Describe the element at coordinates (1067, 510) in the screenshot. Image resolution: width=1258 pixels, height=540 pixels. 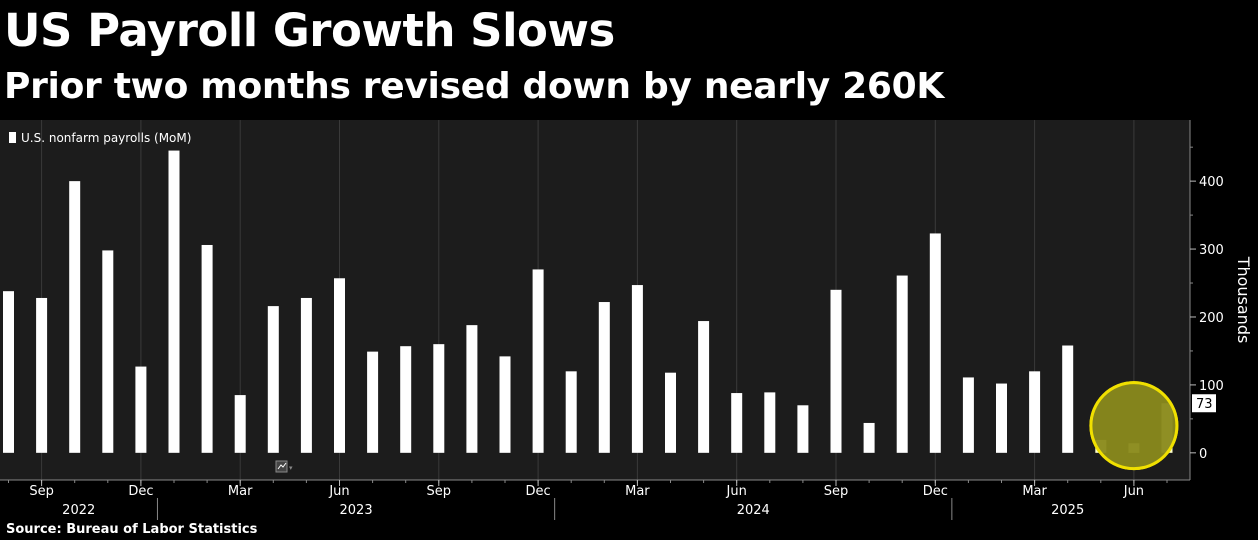
I see `year-label: 2025` at that location.